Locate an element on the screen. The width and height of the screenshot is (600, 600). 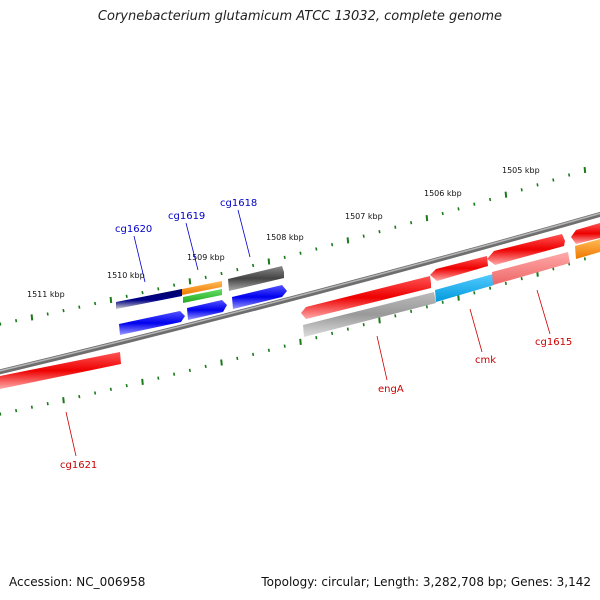
callout-line-engA is located at coordinates (382, 358).